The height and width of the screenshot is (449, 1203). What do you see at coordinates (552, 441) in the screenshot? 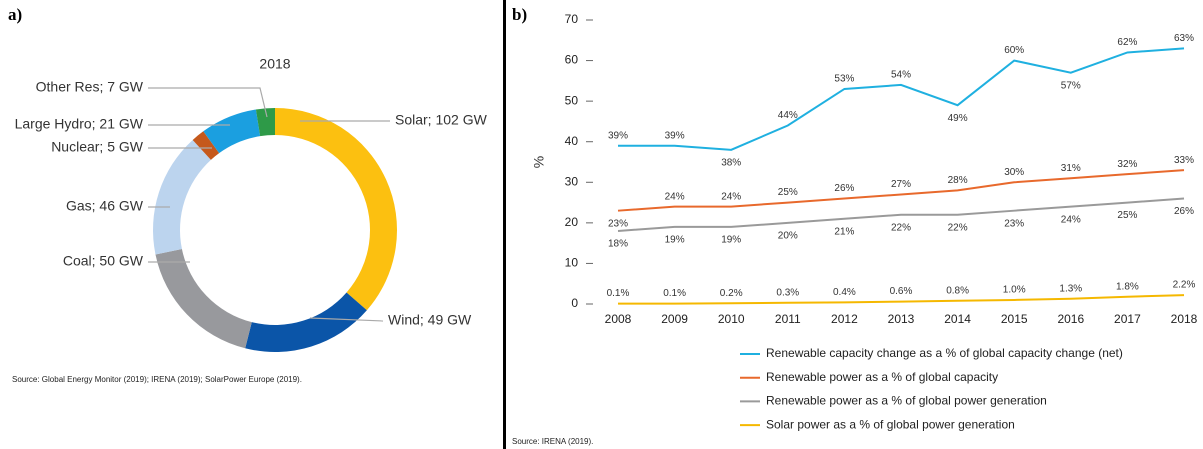
I see `source: Source: IRENA (2019).` at bounding box center [552, 441].